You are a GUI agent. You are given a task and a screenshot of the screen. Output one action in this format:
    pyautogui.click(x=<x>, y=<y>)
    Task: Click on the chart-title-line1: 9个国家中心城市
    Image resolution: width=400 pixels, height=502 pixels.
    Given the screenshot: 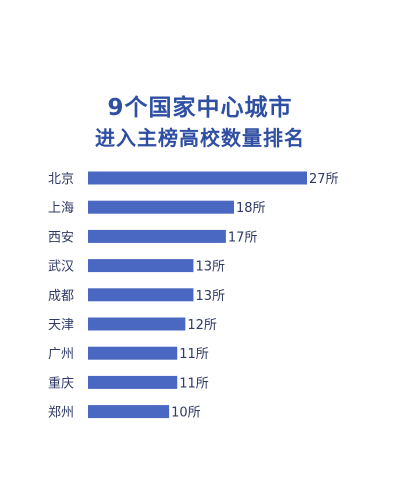 What is the action you would take?
    pyautogui.click(x=200, y=108)
    